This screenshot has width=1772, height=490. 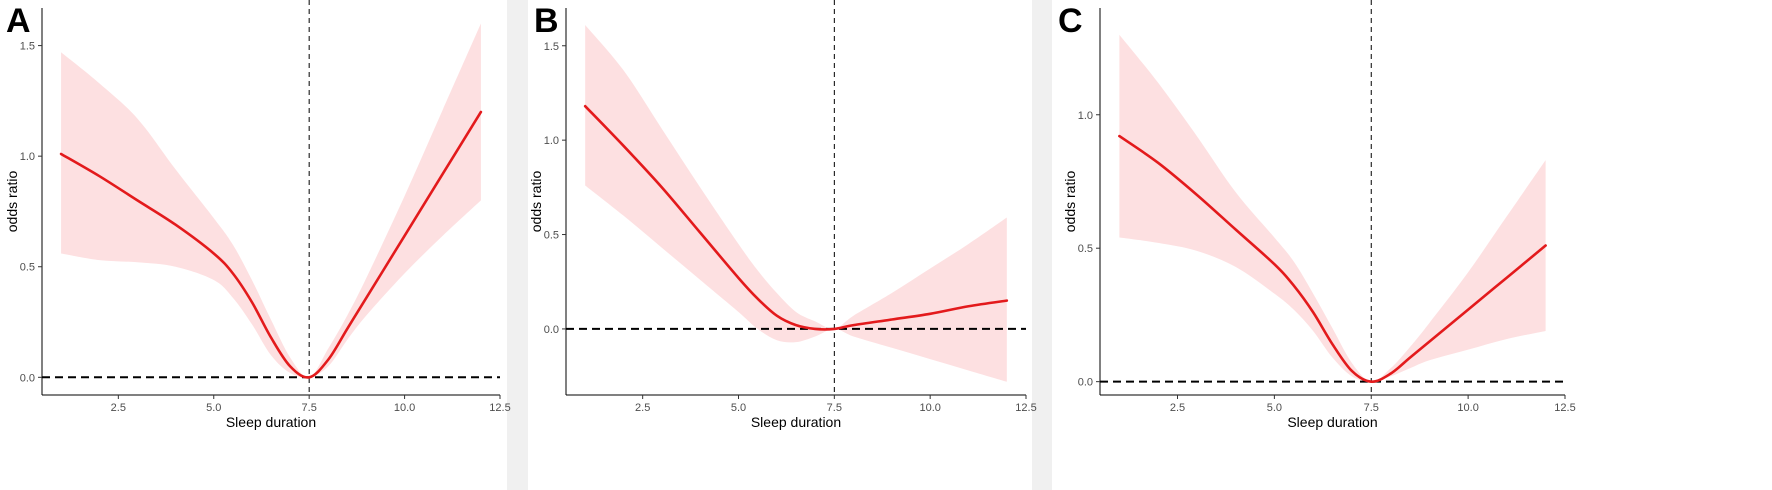 I want to click on panel-label-a: A, so click(x=18, y=21).